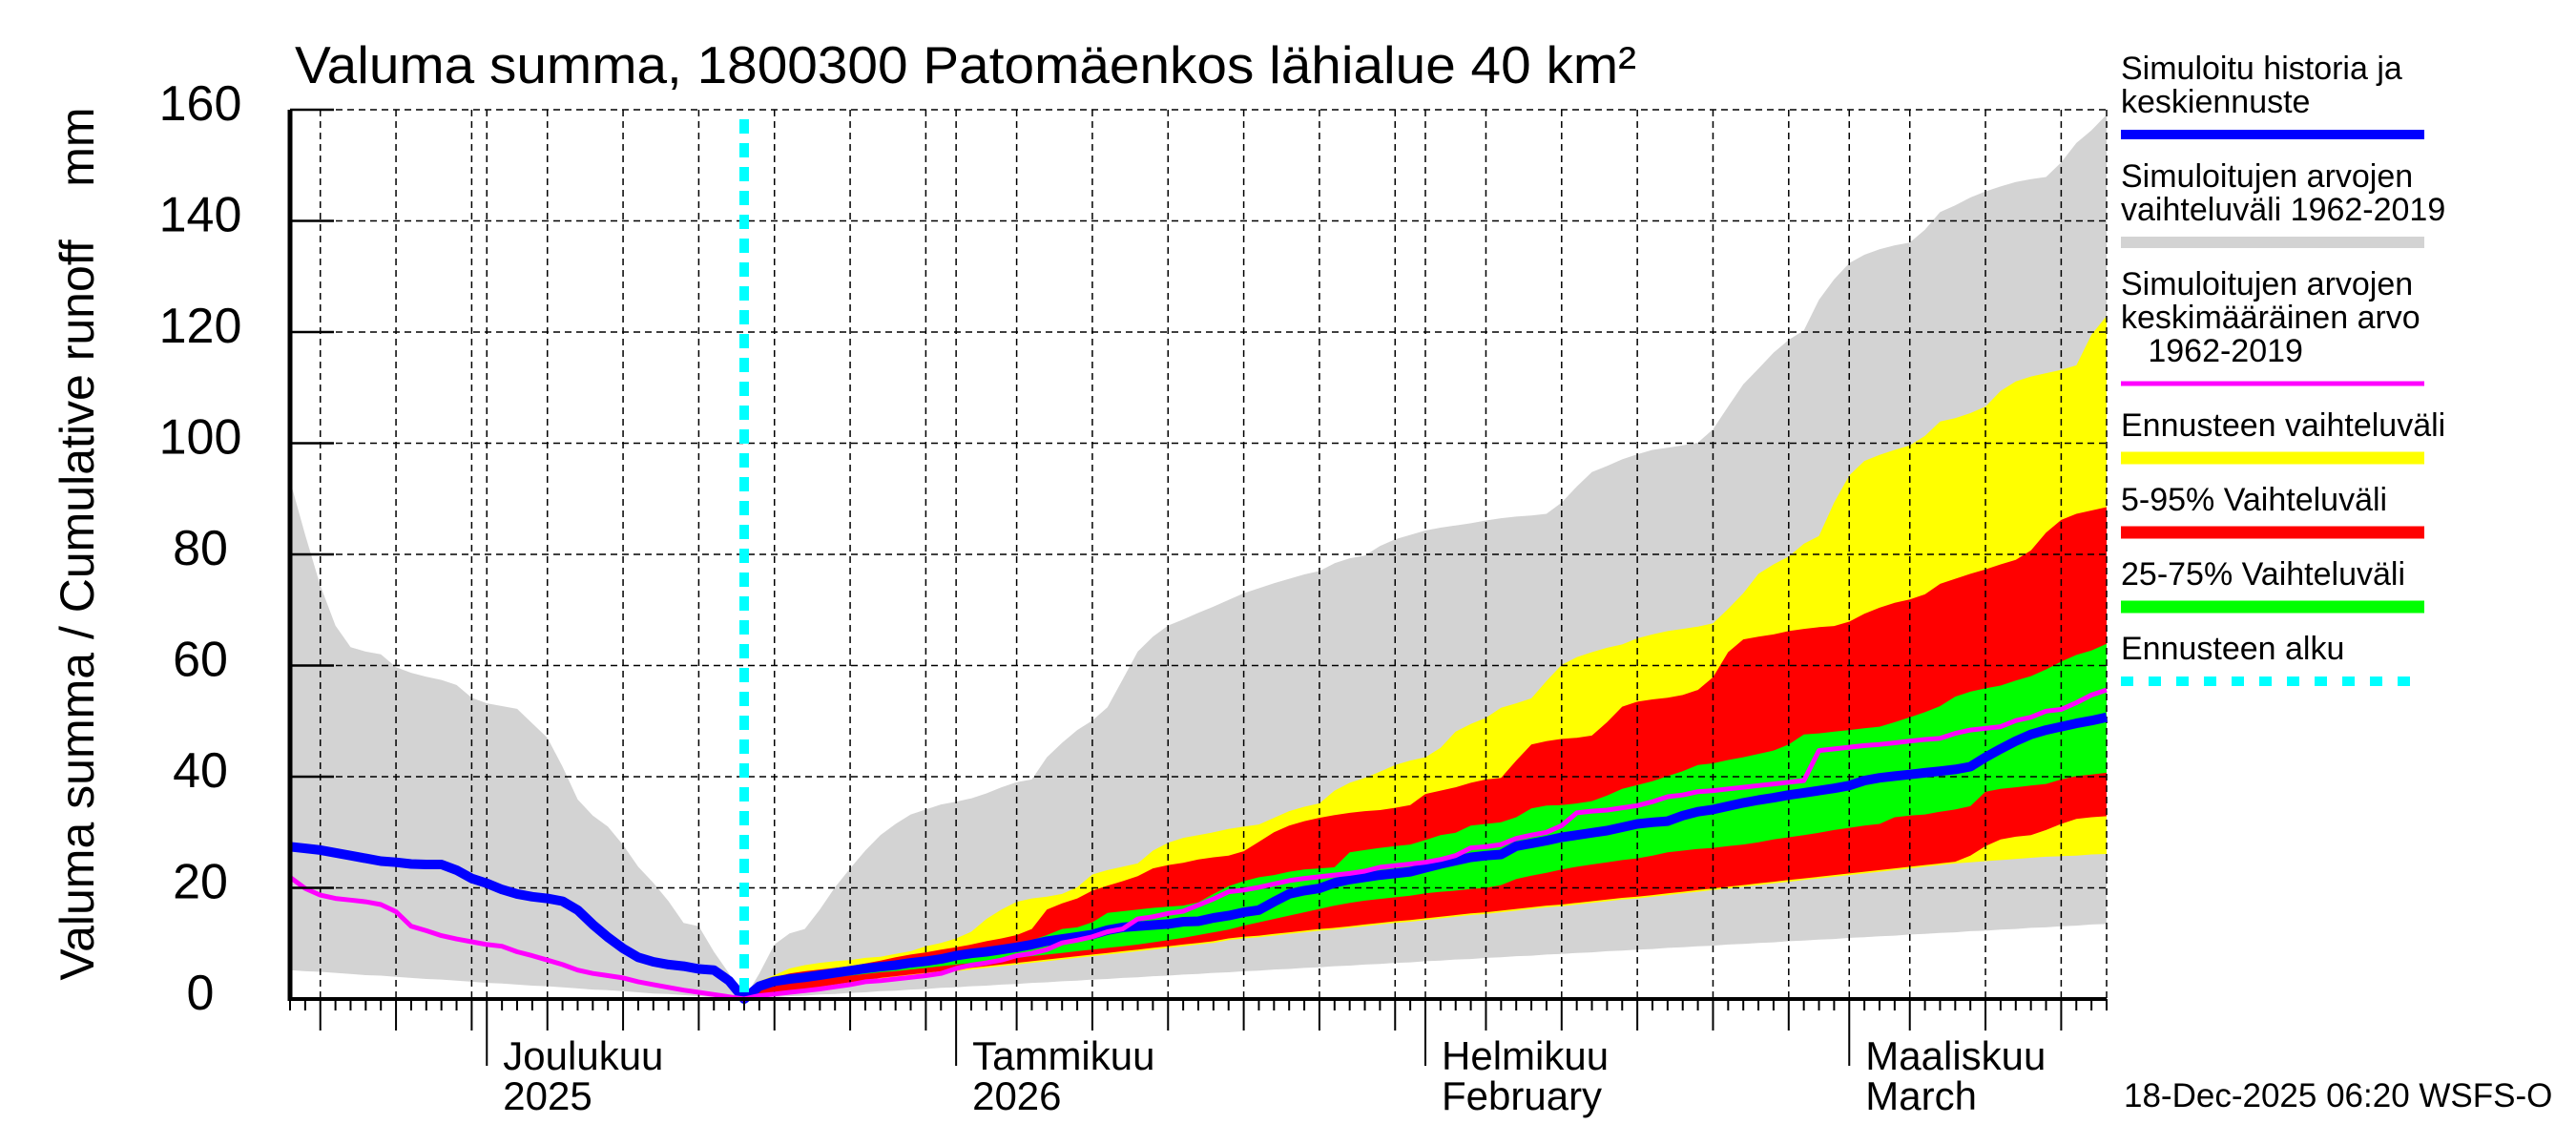  Describe the element at coordinates (1955, 1055) in the screenshot. I see `x-month-label: Maaliskuu` at that location.